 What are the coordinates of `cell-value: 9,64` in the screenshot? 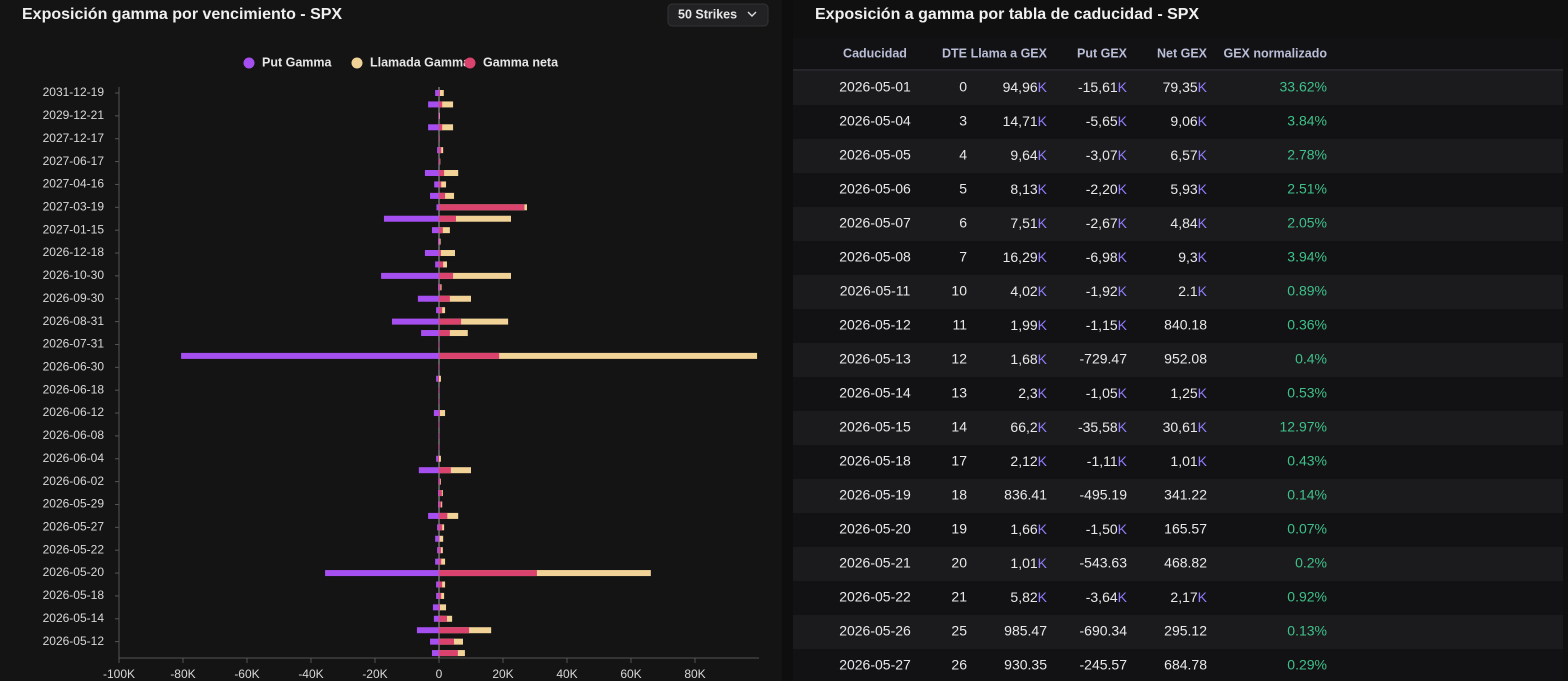 It's located at (1023, 155).